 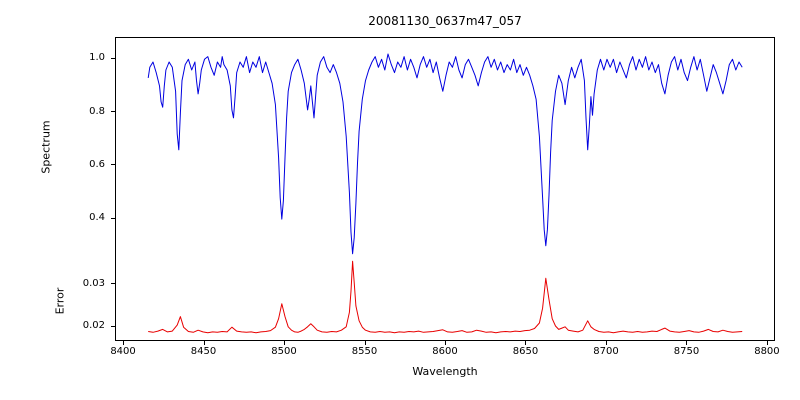 What do you see at coordinates (60, 301) in the screenshot?
I see `error-axis-label: Error` at bounding box center [60, 301].